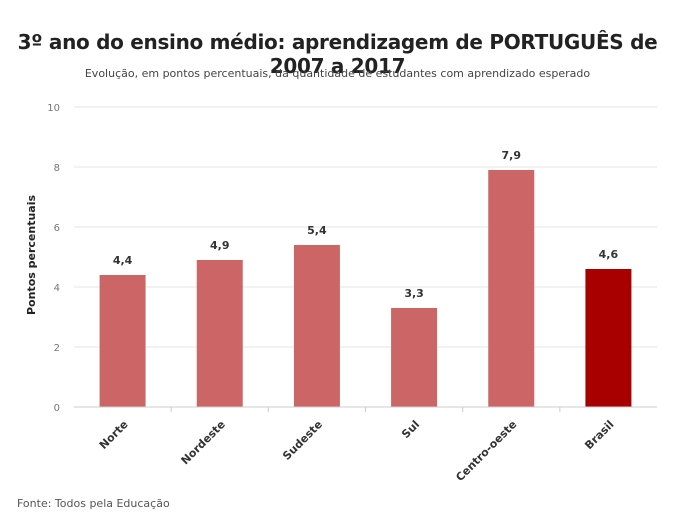 This screenshot has width=675, height=516. What do you see at coordinates (414, 293) in the screenshot?
I see `data-label: 3,3` at bounding box center [414, 293].